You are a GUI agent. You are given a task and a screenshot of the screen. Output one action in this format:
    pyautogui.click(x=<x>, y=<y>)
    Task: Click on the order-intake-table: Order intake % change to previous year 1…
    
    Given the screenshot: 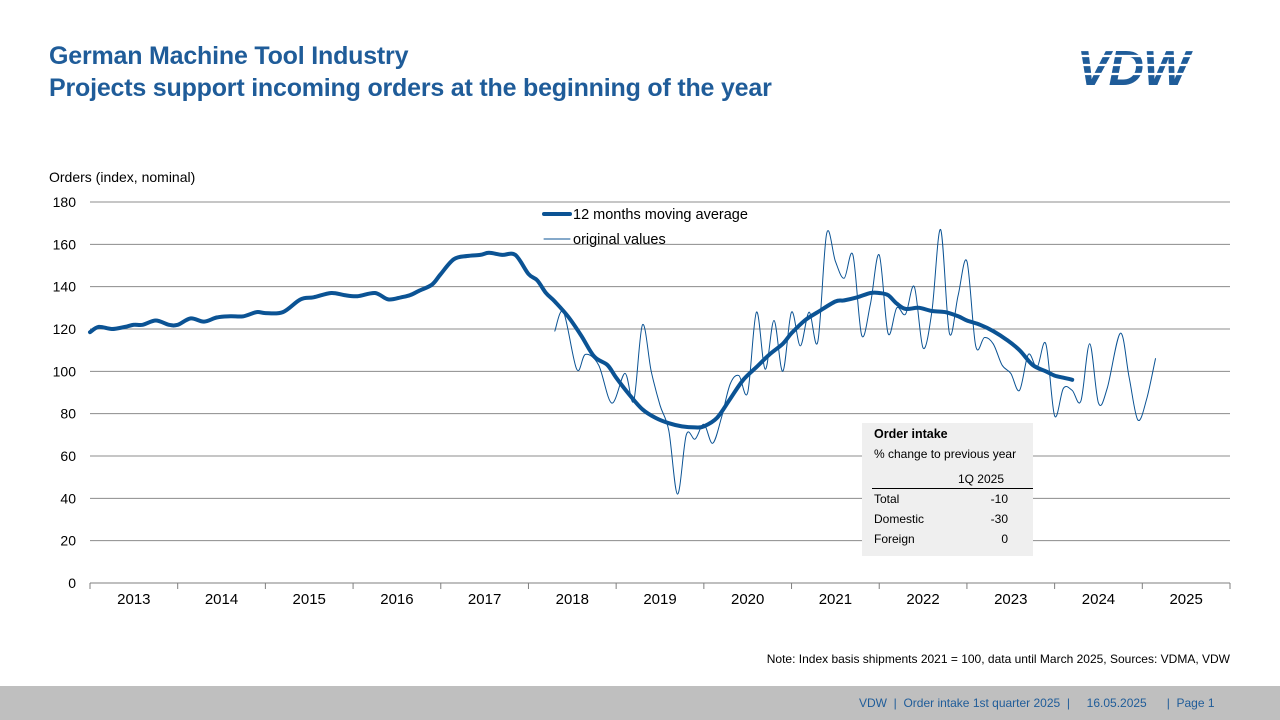 What is the action you would take?
    pyautogui.click(x=947, y=489)
    